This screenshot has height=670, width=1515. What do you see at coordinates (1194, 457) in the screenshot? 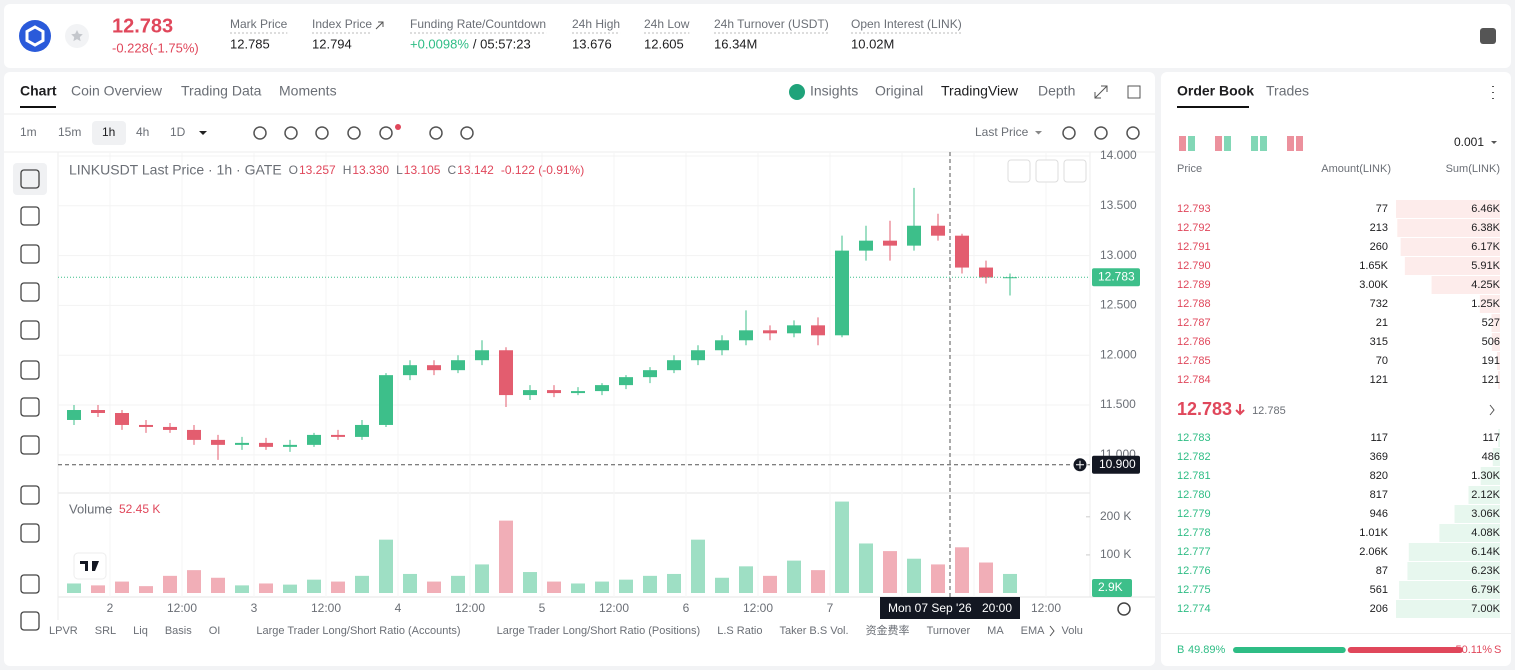
I see `ob-price: 12.782` at bounding box center [1194, 457].